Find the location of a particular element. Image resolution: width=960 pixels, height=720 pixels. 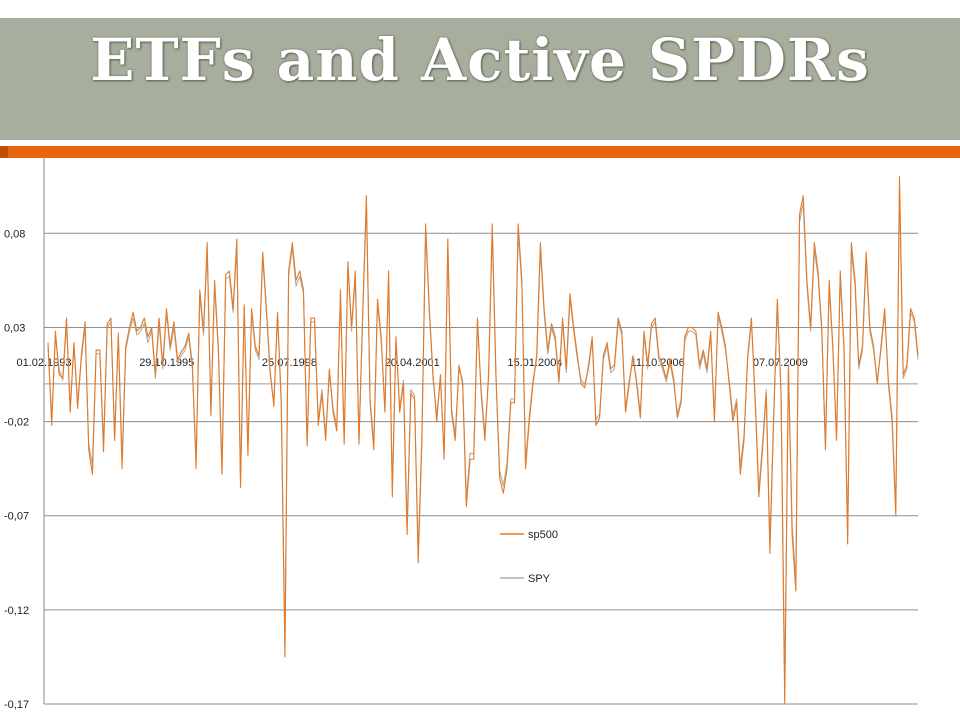

chart-legend: sp500 SPY is located at coordinates (529, 557).